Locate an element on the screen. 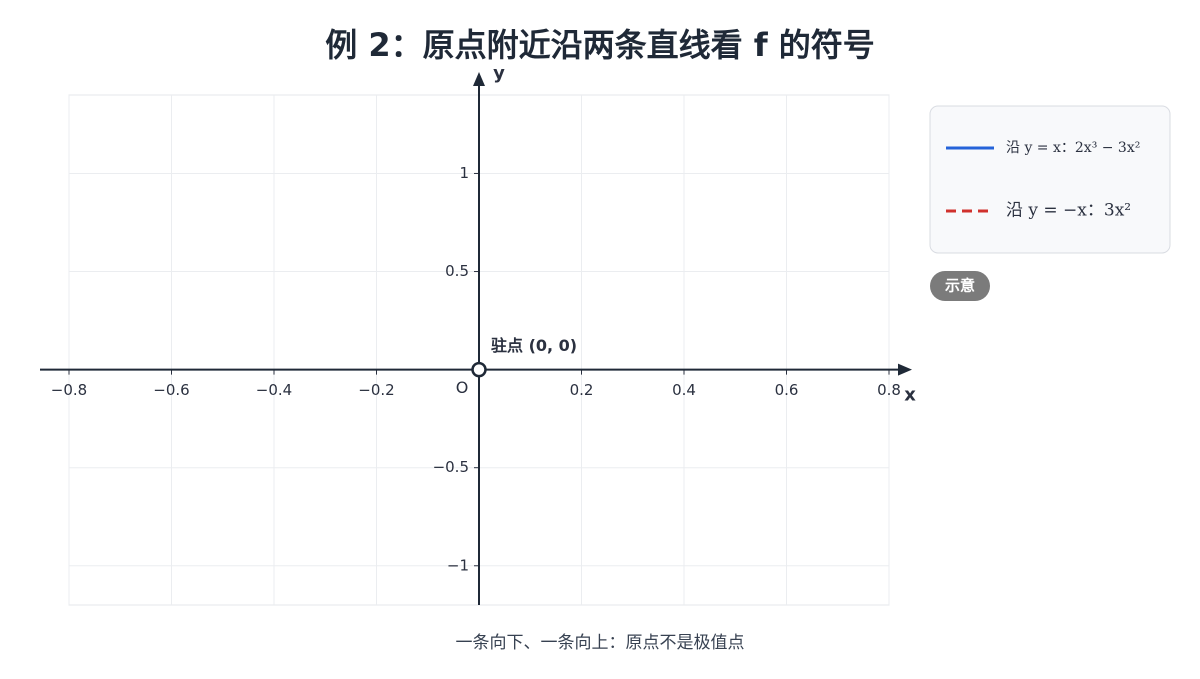 The width and height of the screenshot is (1200, 679). x-tick-label: −0.6 is located at coordinates (171, 390).